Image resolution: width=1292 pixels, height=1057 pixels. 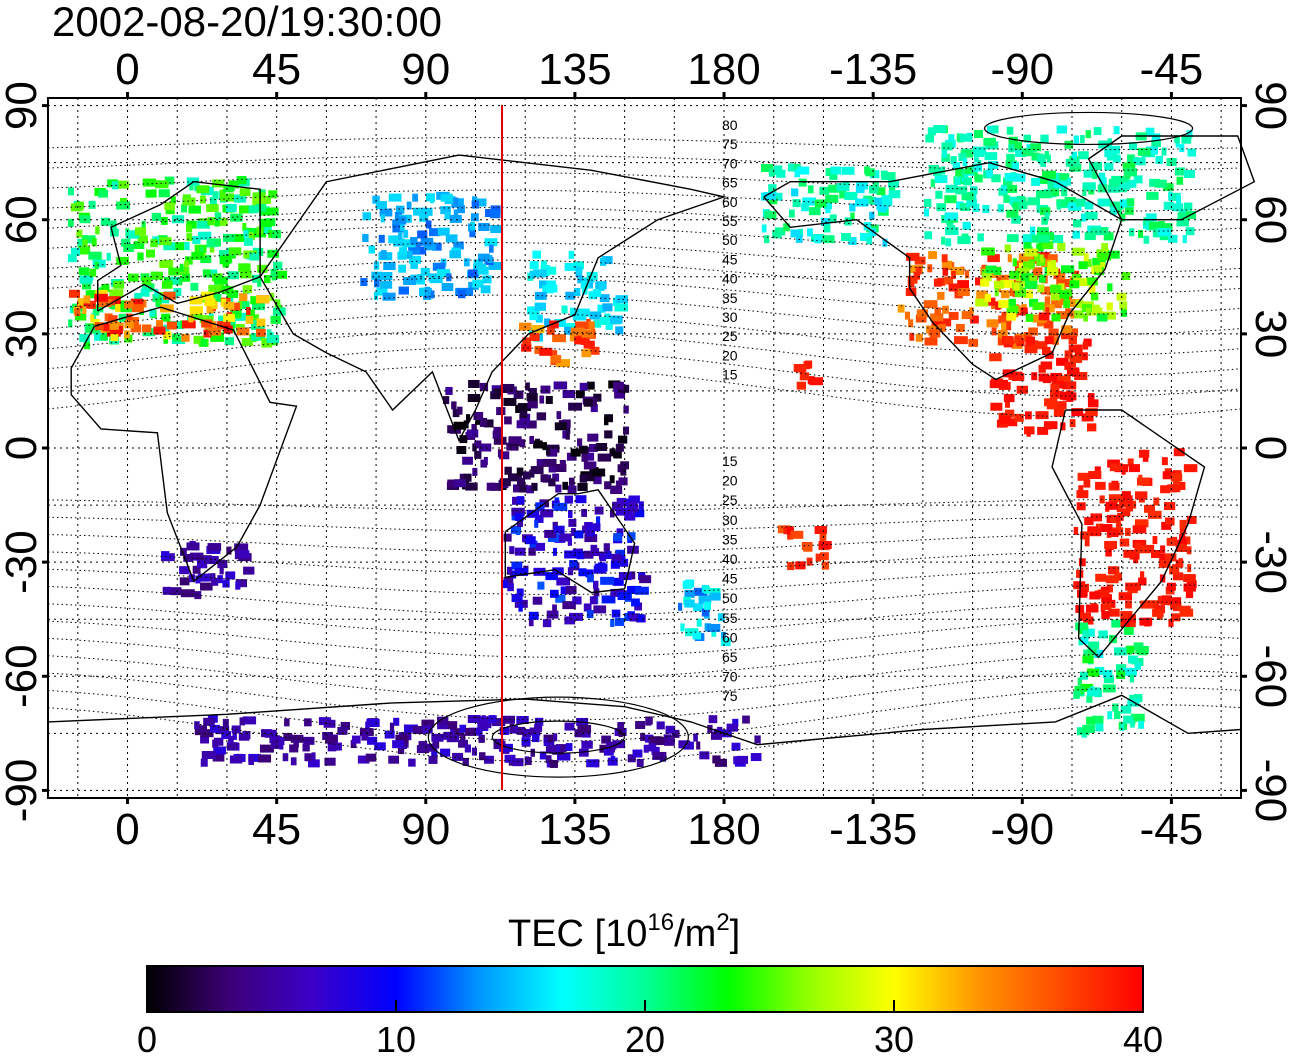 What do you see at coordinates (730, 221) in the screenshot?
I see `contour-label-north: 55` at bounding box center [730, 221].